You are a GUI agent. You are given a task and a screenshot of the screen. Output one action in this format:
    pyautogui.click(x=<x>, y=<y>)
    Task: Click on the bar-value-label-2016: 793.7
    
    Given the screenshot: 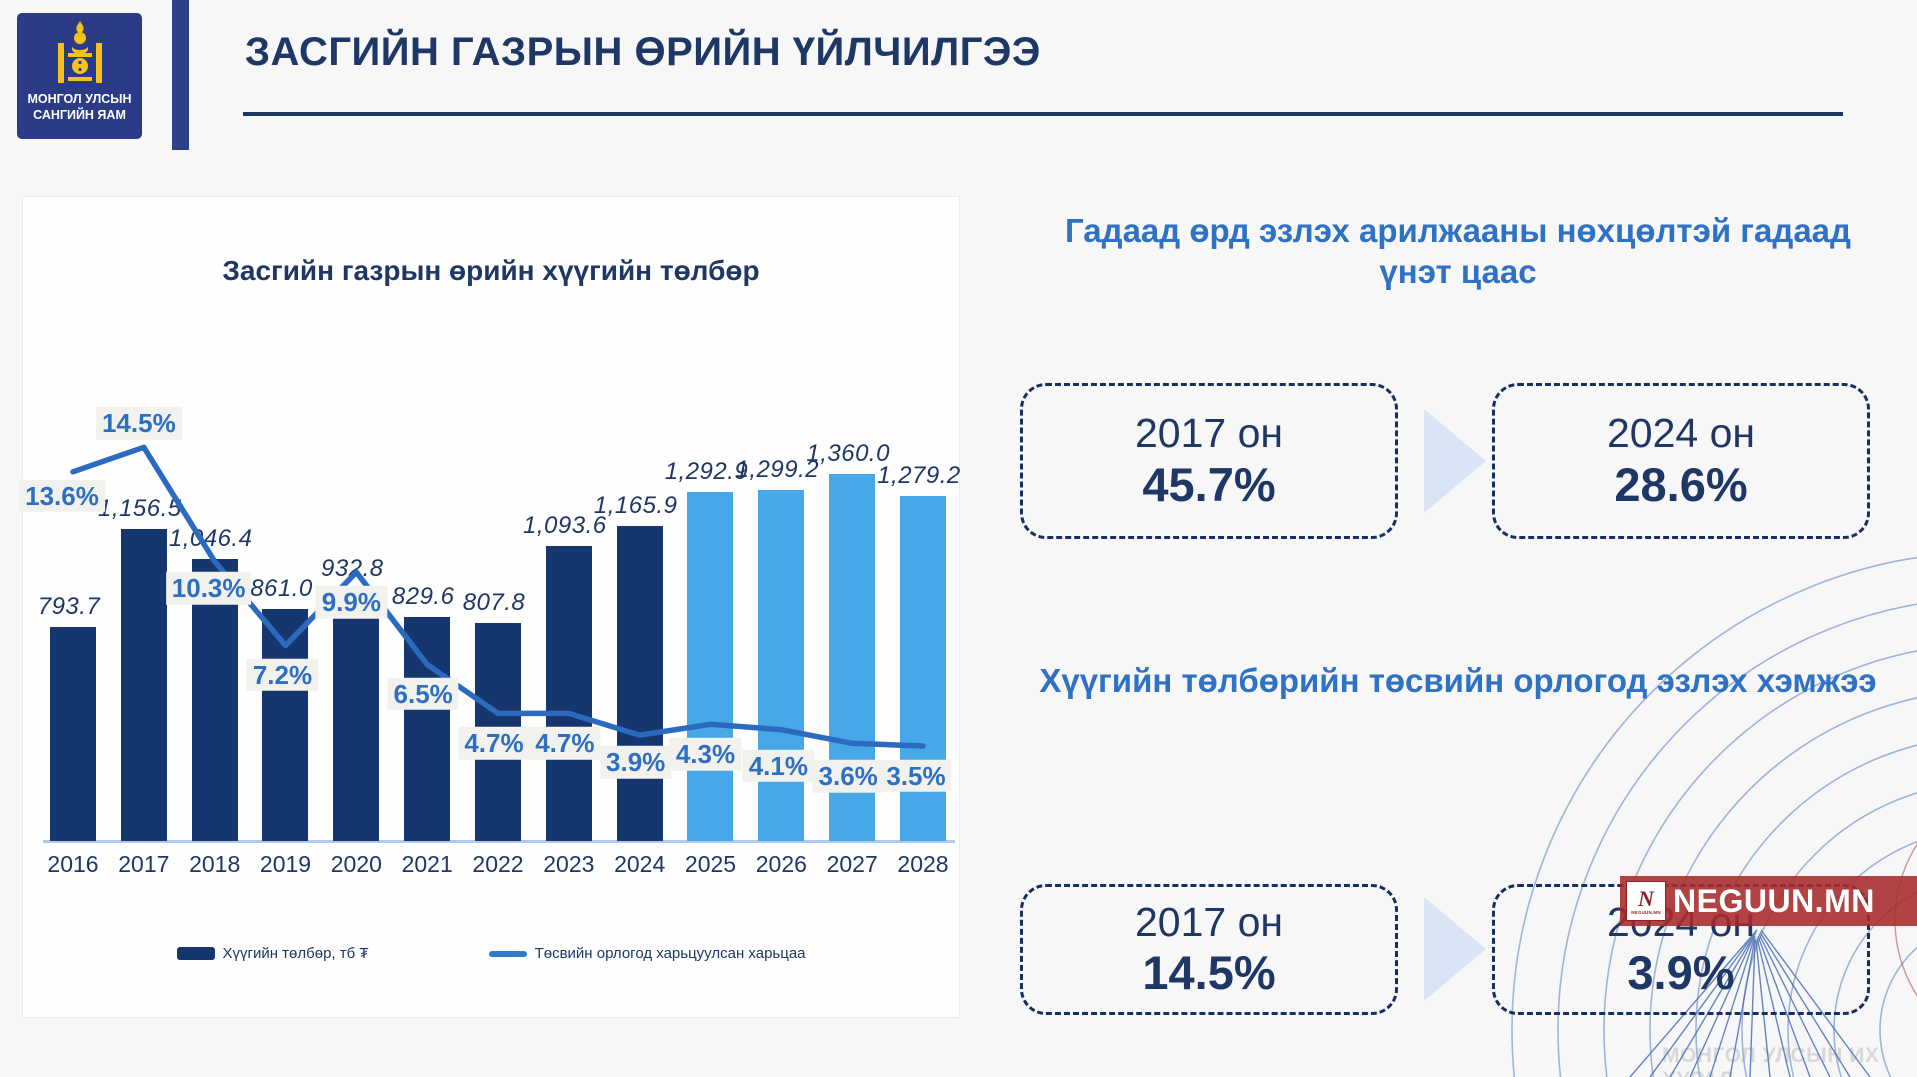 What is the action you would take?
    pyautogui.click(x=69, y=606)
    